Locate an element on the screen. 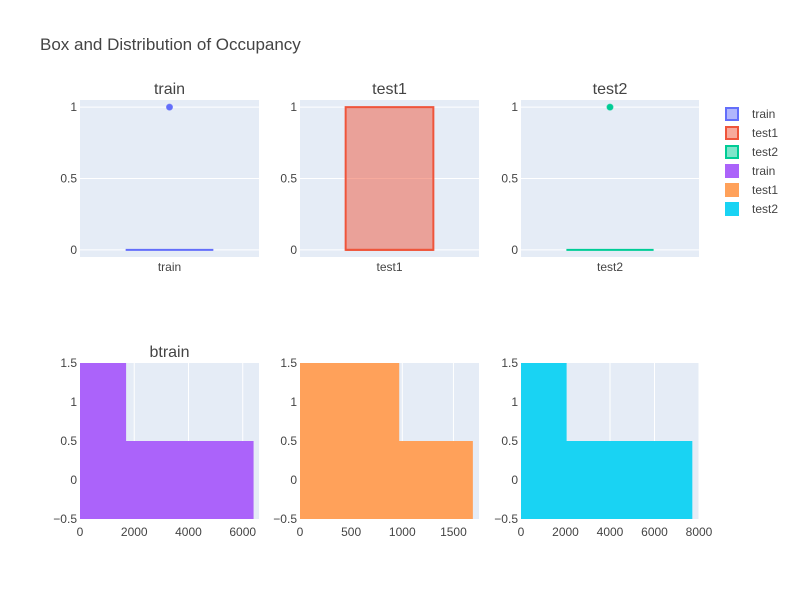 This screenshot has width=800, height=600. subplot-3: 0 0.5 1 test2 test2 is located at coordinates (600, 177).